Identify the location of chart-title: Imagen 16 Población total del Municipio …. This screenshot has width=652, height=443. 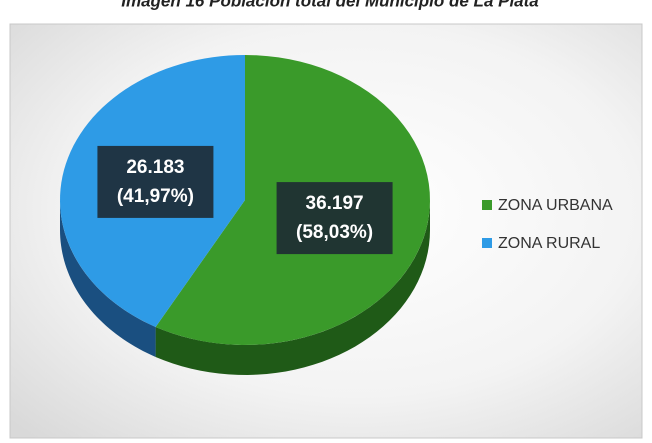
(330, 5).